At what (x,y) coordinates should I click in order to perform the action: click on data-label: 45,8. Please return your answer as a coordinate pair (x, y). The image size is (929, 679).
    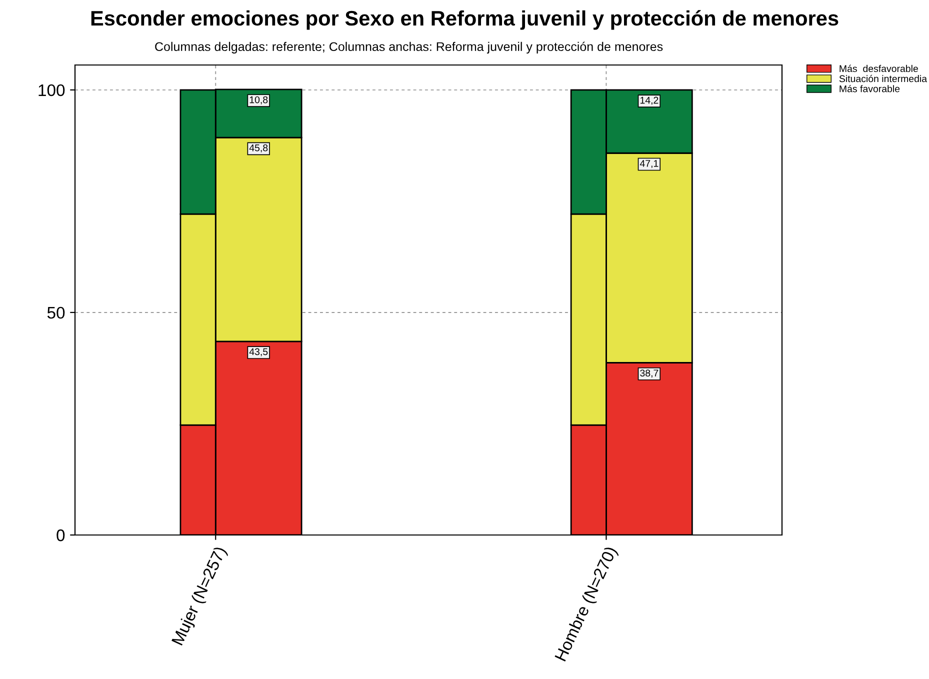
    Looking at the image, I should click on (258, 148).